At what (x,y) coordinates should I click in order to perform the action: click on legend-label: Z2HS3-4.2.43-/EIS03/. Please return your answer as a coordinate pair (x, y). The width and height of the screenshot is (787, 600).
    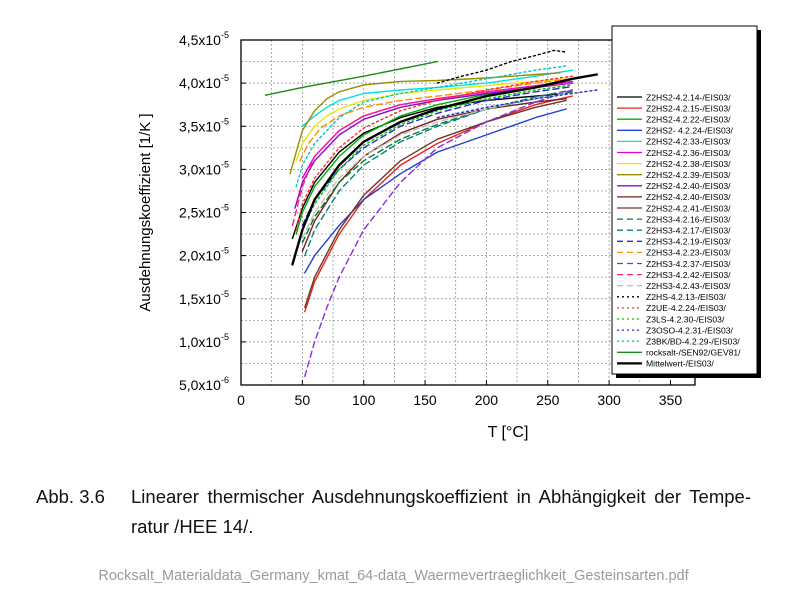
    Looking at the image, I should click on (688, 286).